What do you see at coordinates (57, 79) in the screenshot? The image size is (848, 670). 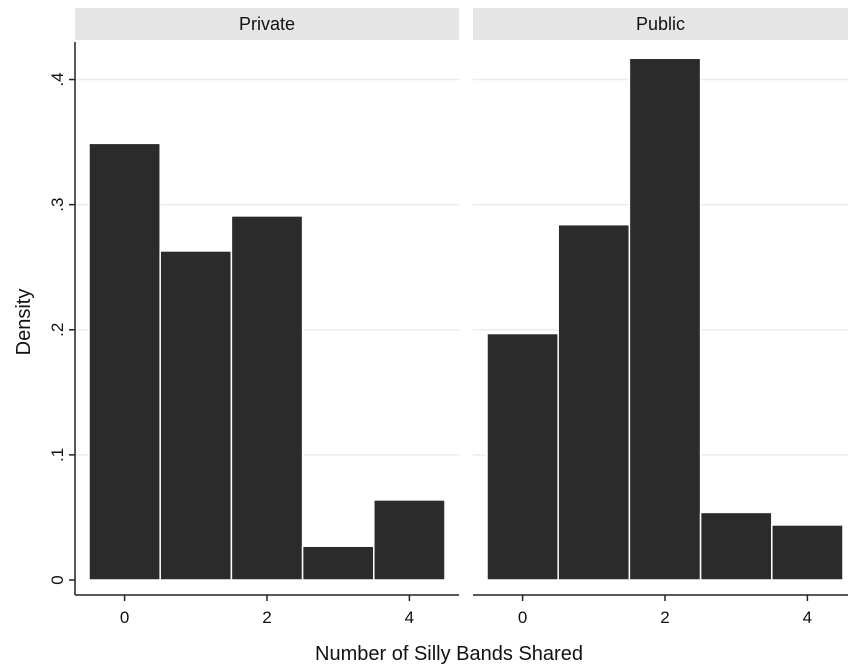 I see `y-tick-label: .4` at bounding box center [57, 79].